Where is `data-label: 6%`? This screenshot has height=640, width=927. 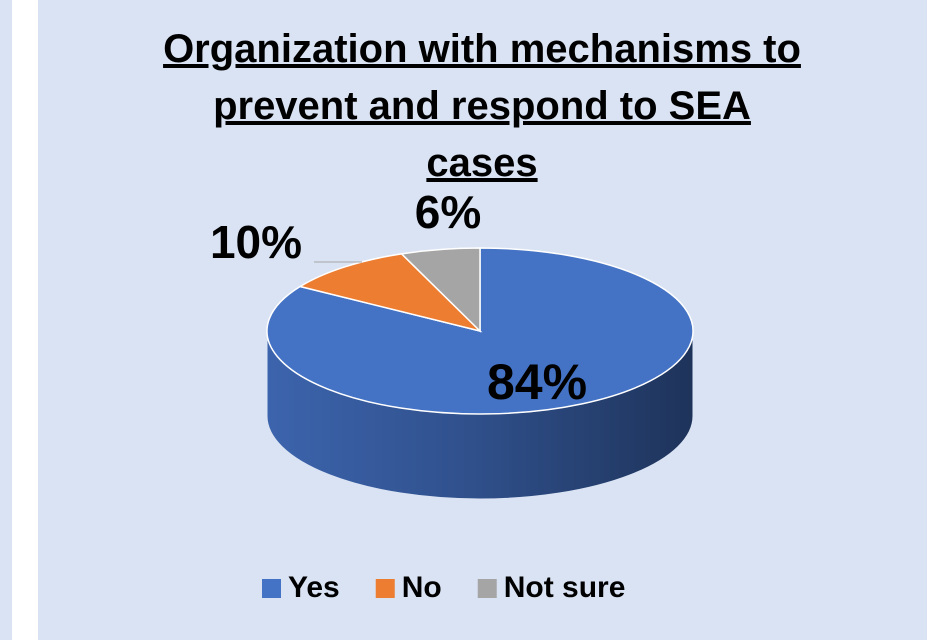
data-label: 6% is located at coordinates (448, 212).